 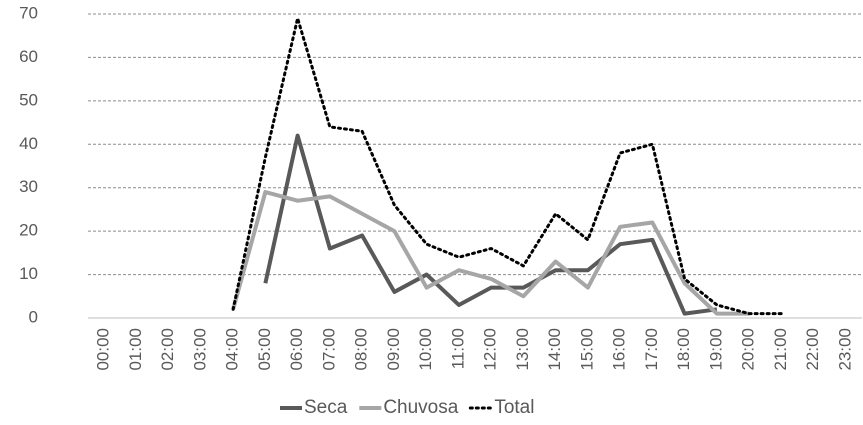 I want to click on y-tick-label: 50, so click(x=28, y=99).